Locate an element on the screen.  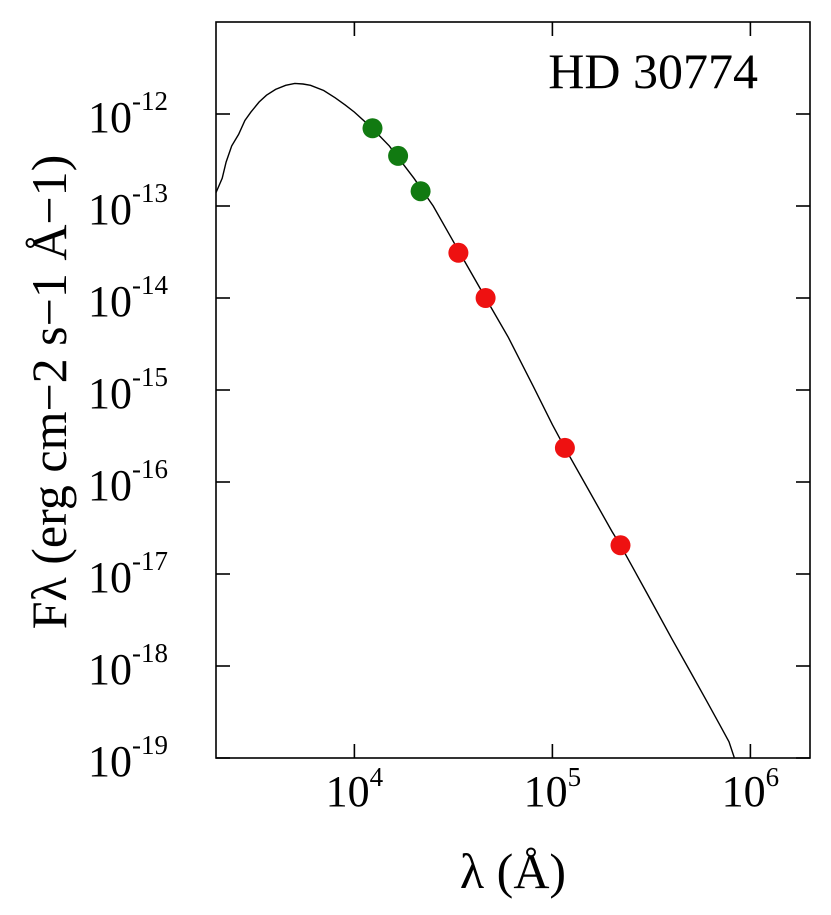
y-tick-label: 10-15 is located at coordinates (128, 390).